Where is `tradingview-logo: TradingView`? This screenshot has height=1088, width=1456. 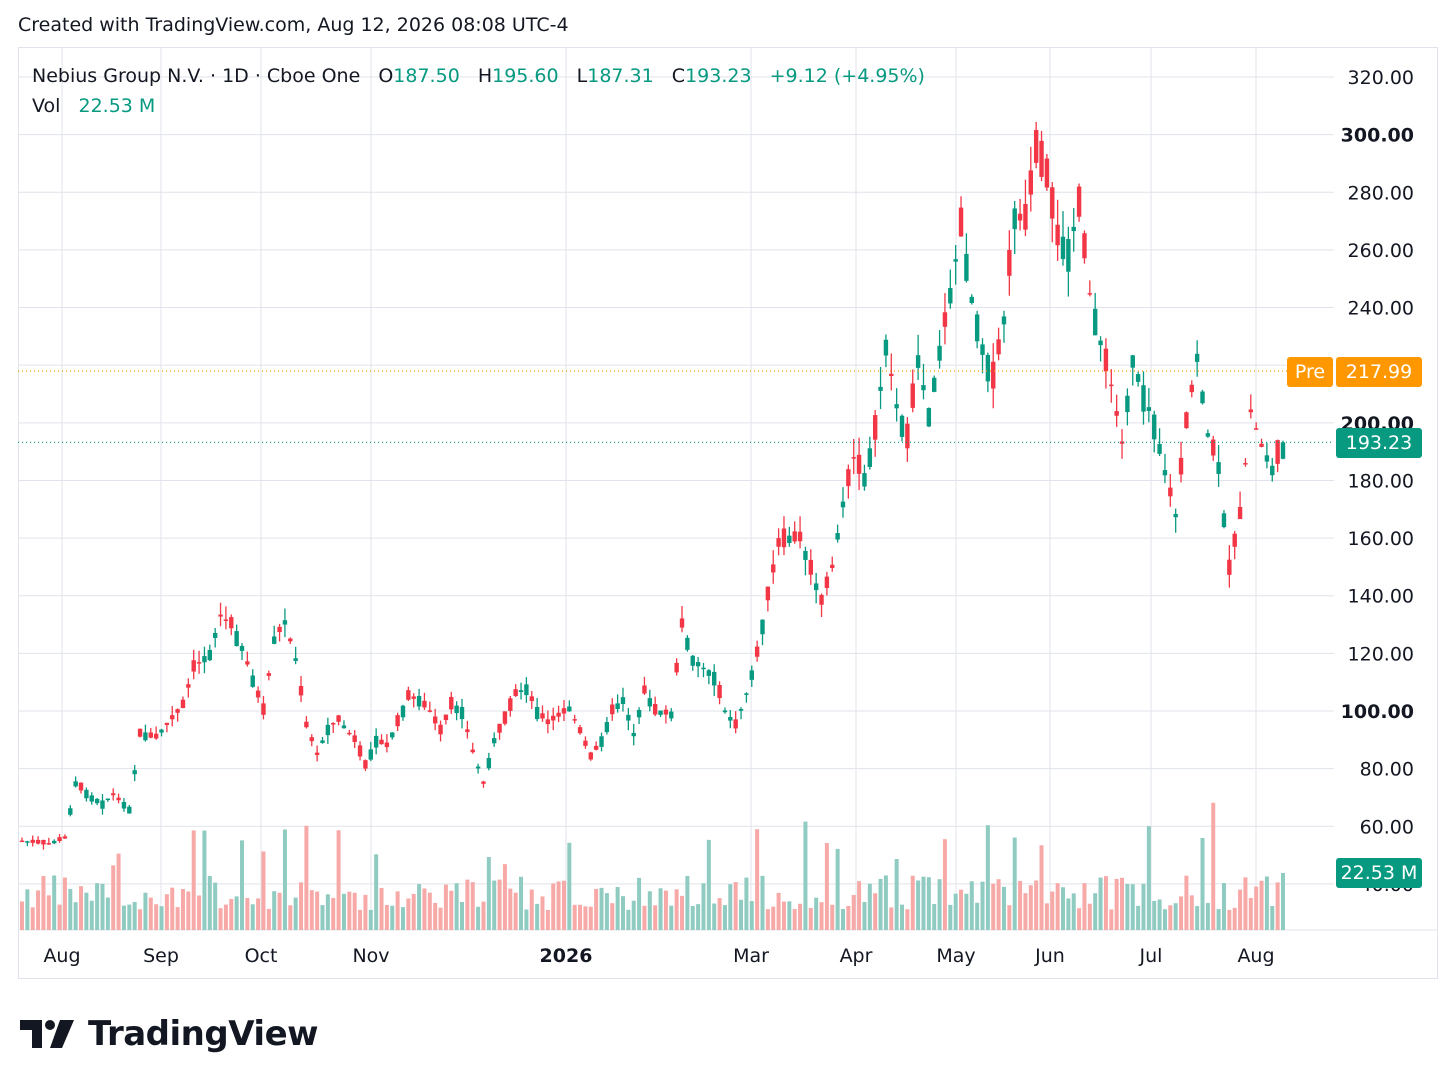
tradingview-logo: TradingView is located at coordinates (169, 1034).